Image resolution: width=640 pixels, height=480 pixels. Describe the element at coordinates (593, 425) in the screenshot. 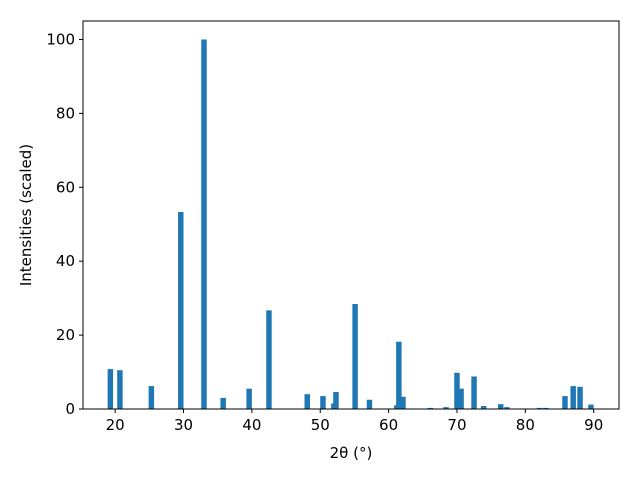

I see `x-tick-label: 90` at that location.